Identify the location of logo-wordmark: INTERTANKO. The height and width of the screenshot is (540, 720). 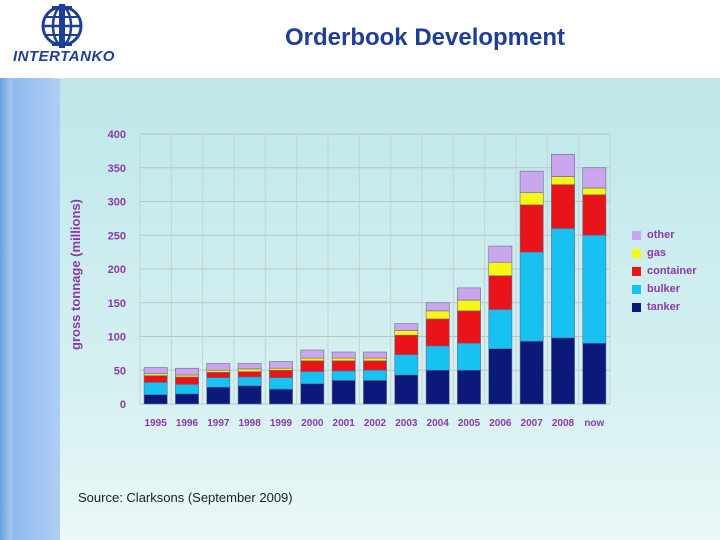
(64, 56).